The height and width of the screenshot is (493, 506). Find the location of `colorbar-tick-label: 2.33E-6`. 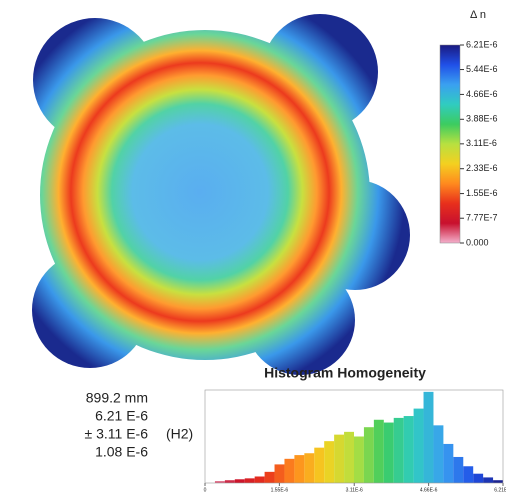

colorbar-tick-label: 2.33E-6 is located at coordinates (482, 168).